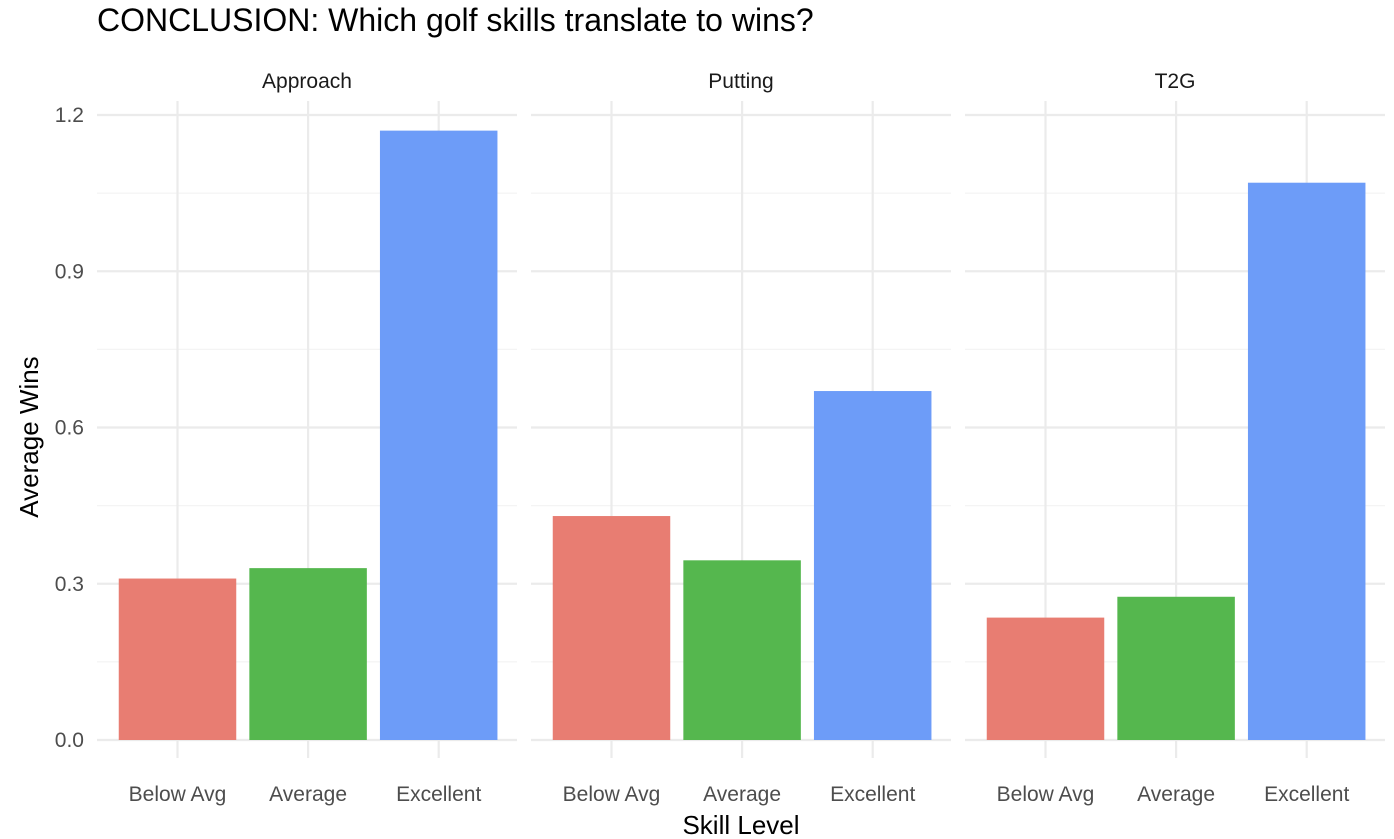 This screenshot has height=839, width=1394. What do you see at coordinates (740, 824) in the screenshot?
I see `x-axis-title: Skill Level` at bounding box center [740, 824].